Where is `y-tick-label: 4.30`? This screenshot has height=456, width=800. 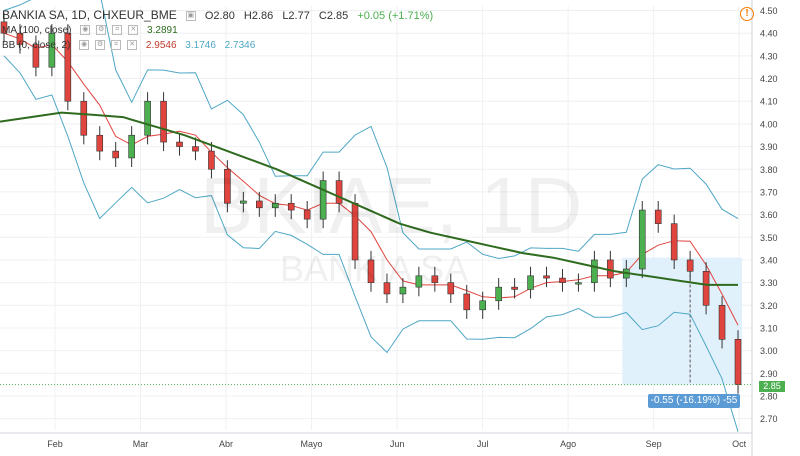 y-tick-label: 4.30 is located at coordinates (769, 56).